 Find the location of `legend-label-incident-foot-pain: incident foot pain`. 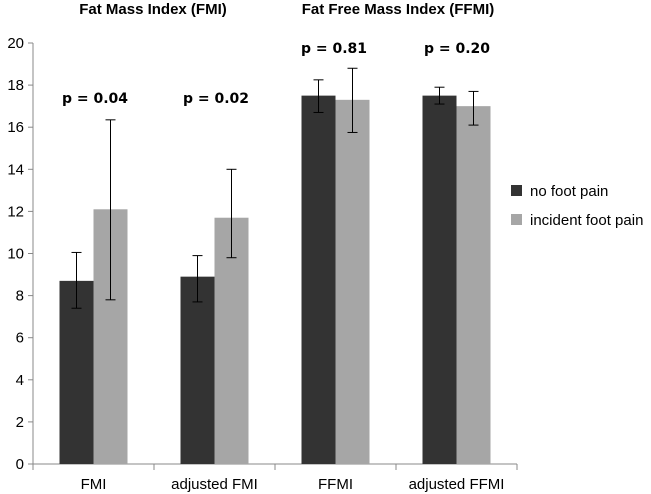

legend-label-incident-foot-pain: incident foot pain is located at coordinates (586, 220).